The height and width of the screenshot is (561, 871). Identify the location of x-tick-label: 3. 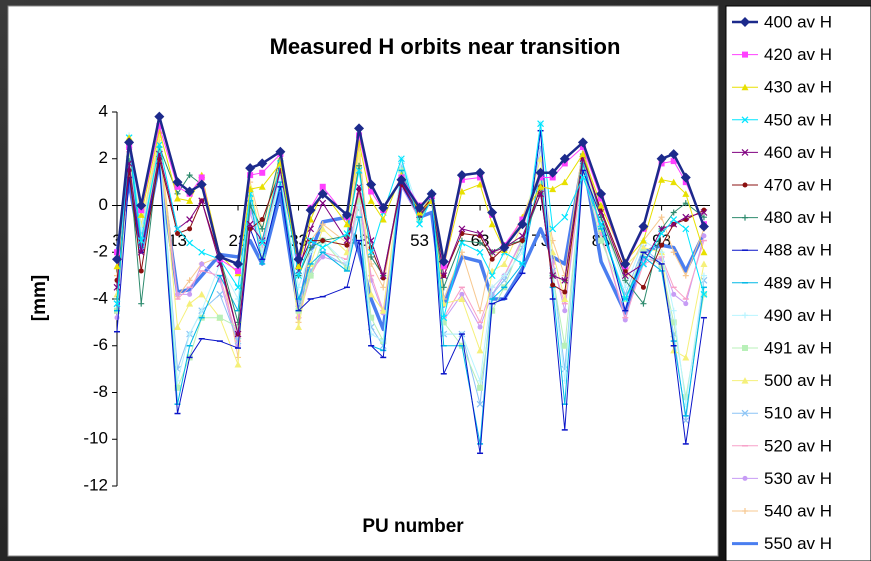
(116, 240).